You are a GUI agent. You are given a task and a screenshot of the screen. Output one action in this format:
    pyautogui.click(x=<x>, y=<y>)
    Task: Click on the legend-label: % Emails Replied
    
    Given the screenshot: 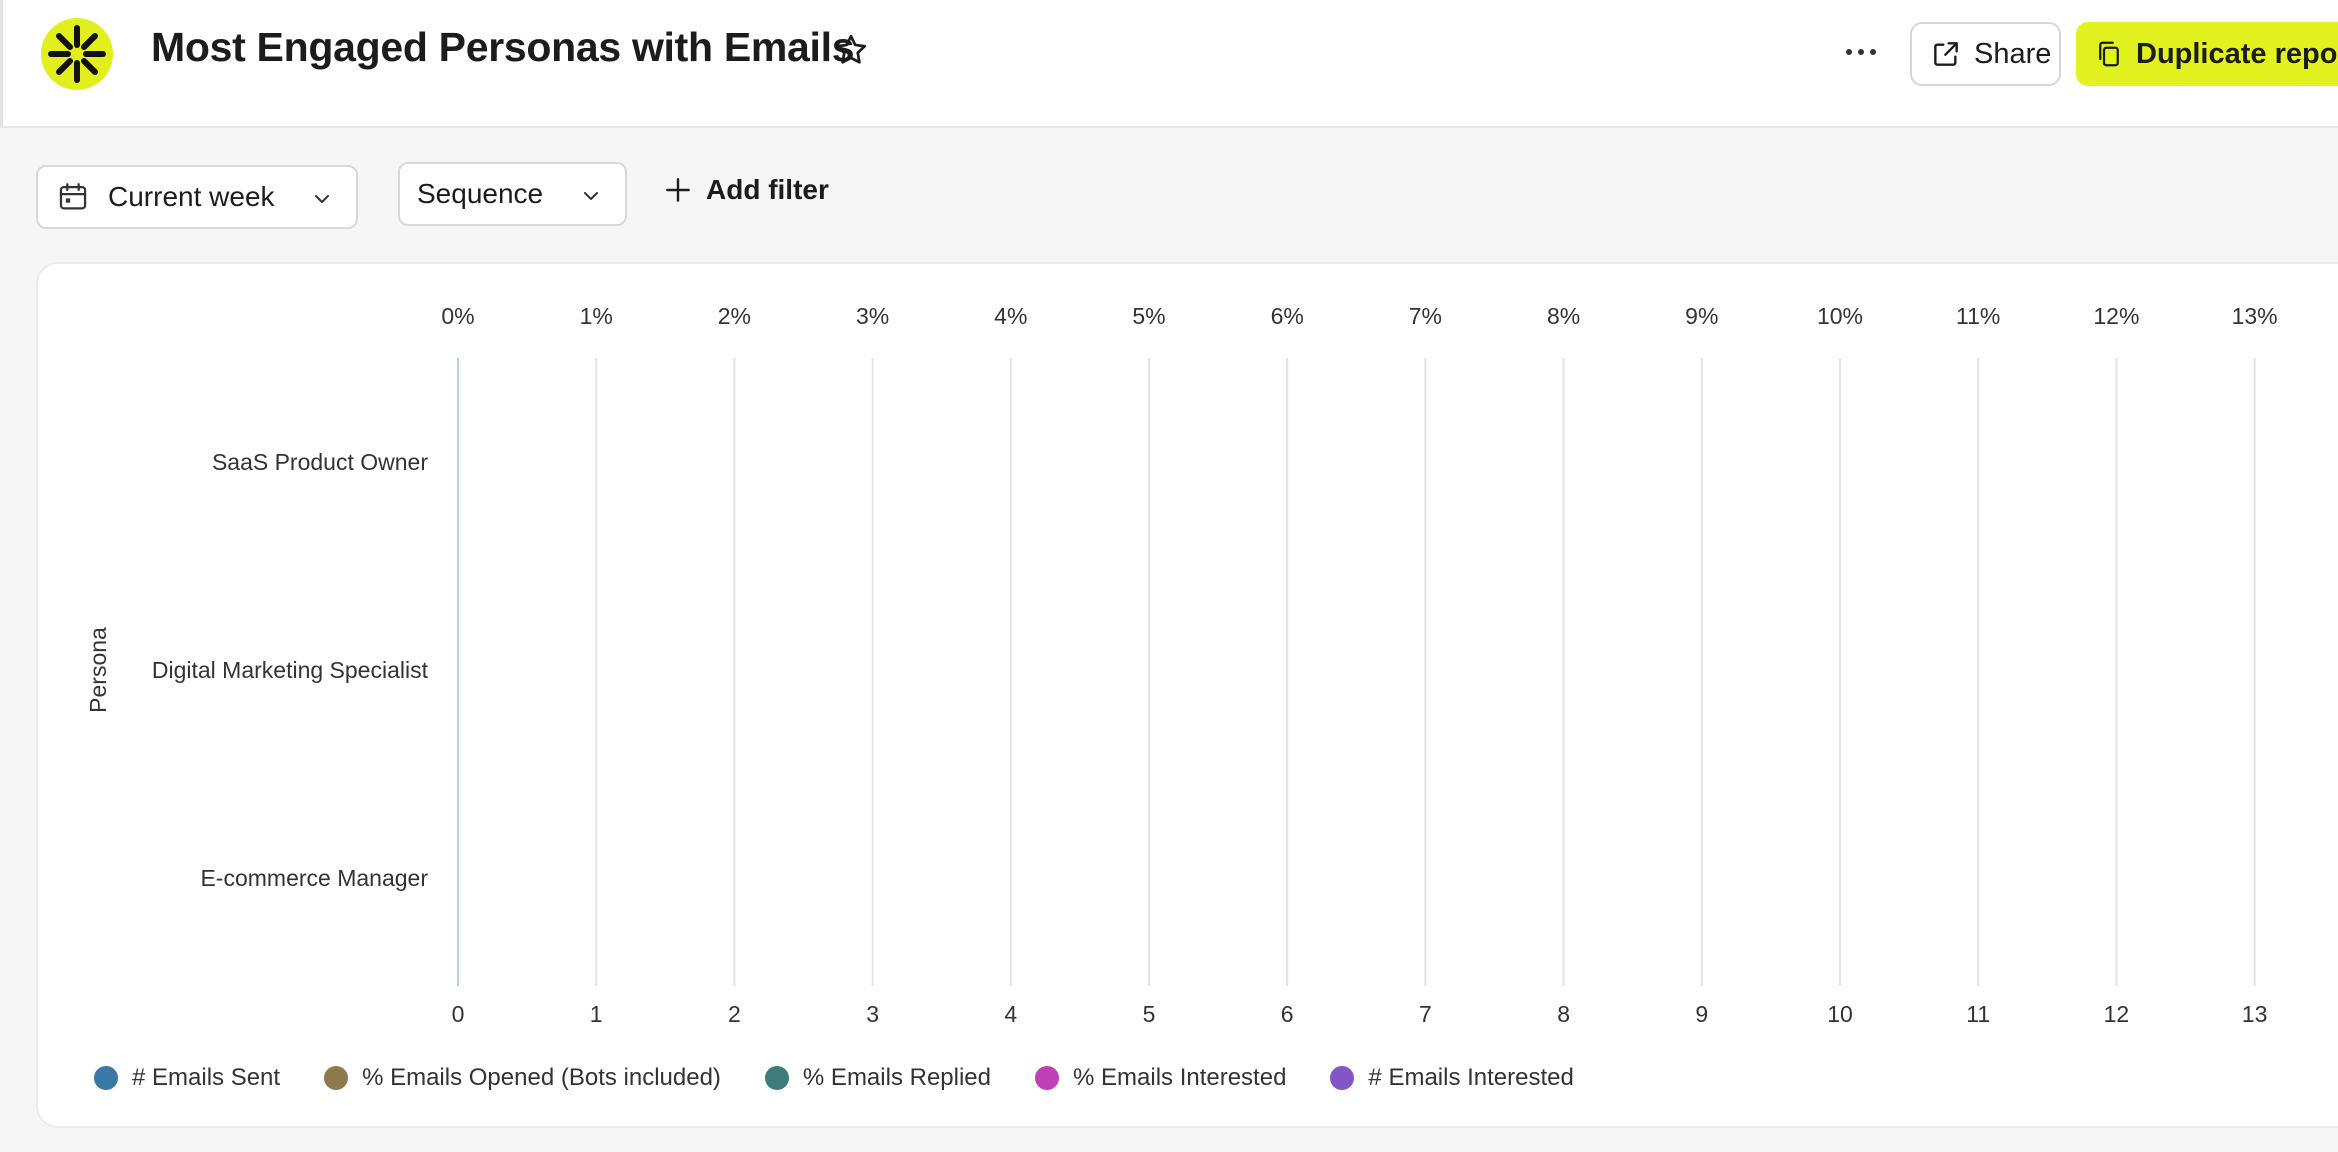 What is the action you would take?
    pyautogui.click(x=896, y=1077)
    